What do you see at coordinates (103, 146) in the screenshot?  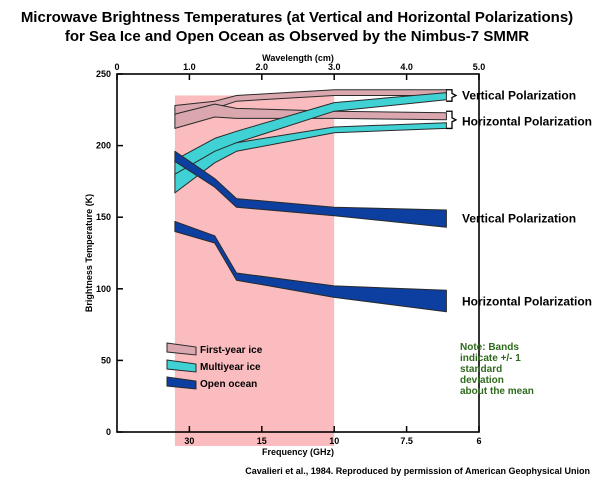 I see `y-tick-label: 200` at bounding box center [103, 146].